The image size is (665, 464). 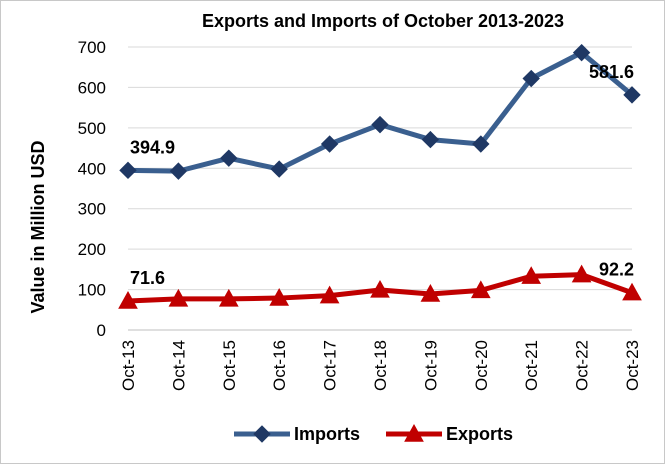 What do you see at coordinates (531, 365) in the screenshot?
I see `x-tick-label: Oct-21` at bounding box center [531, 365].